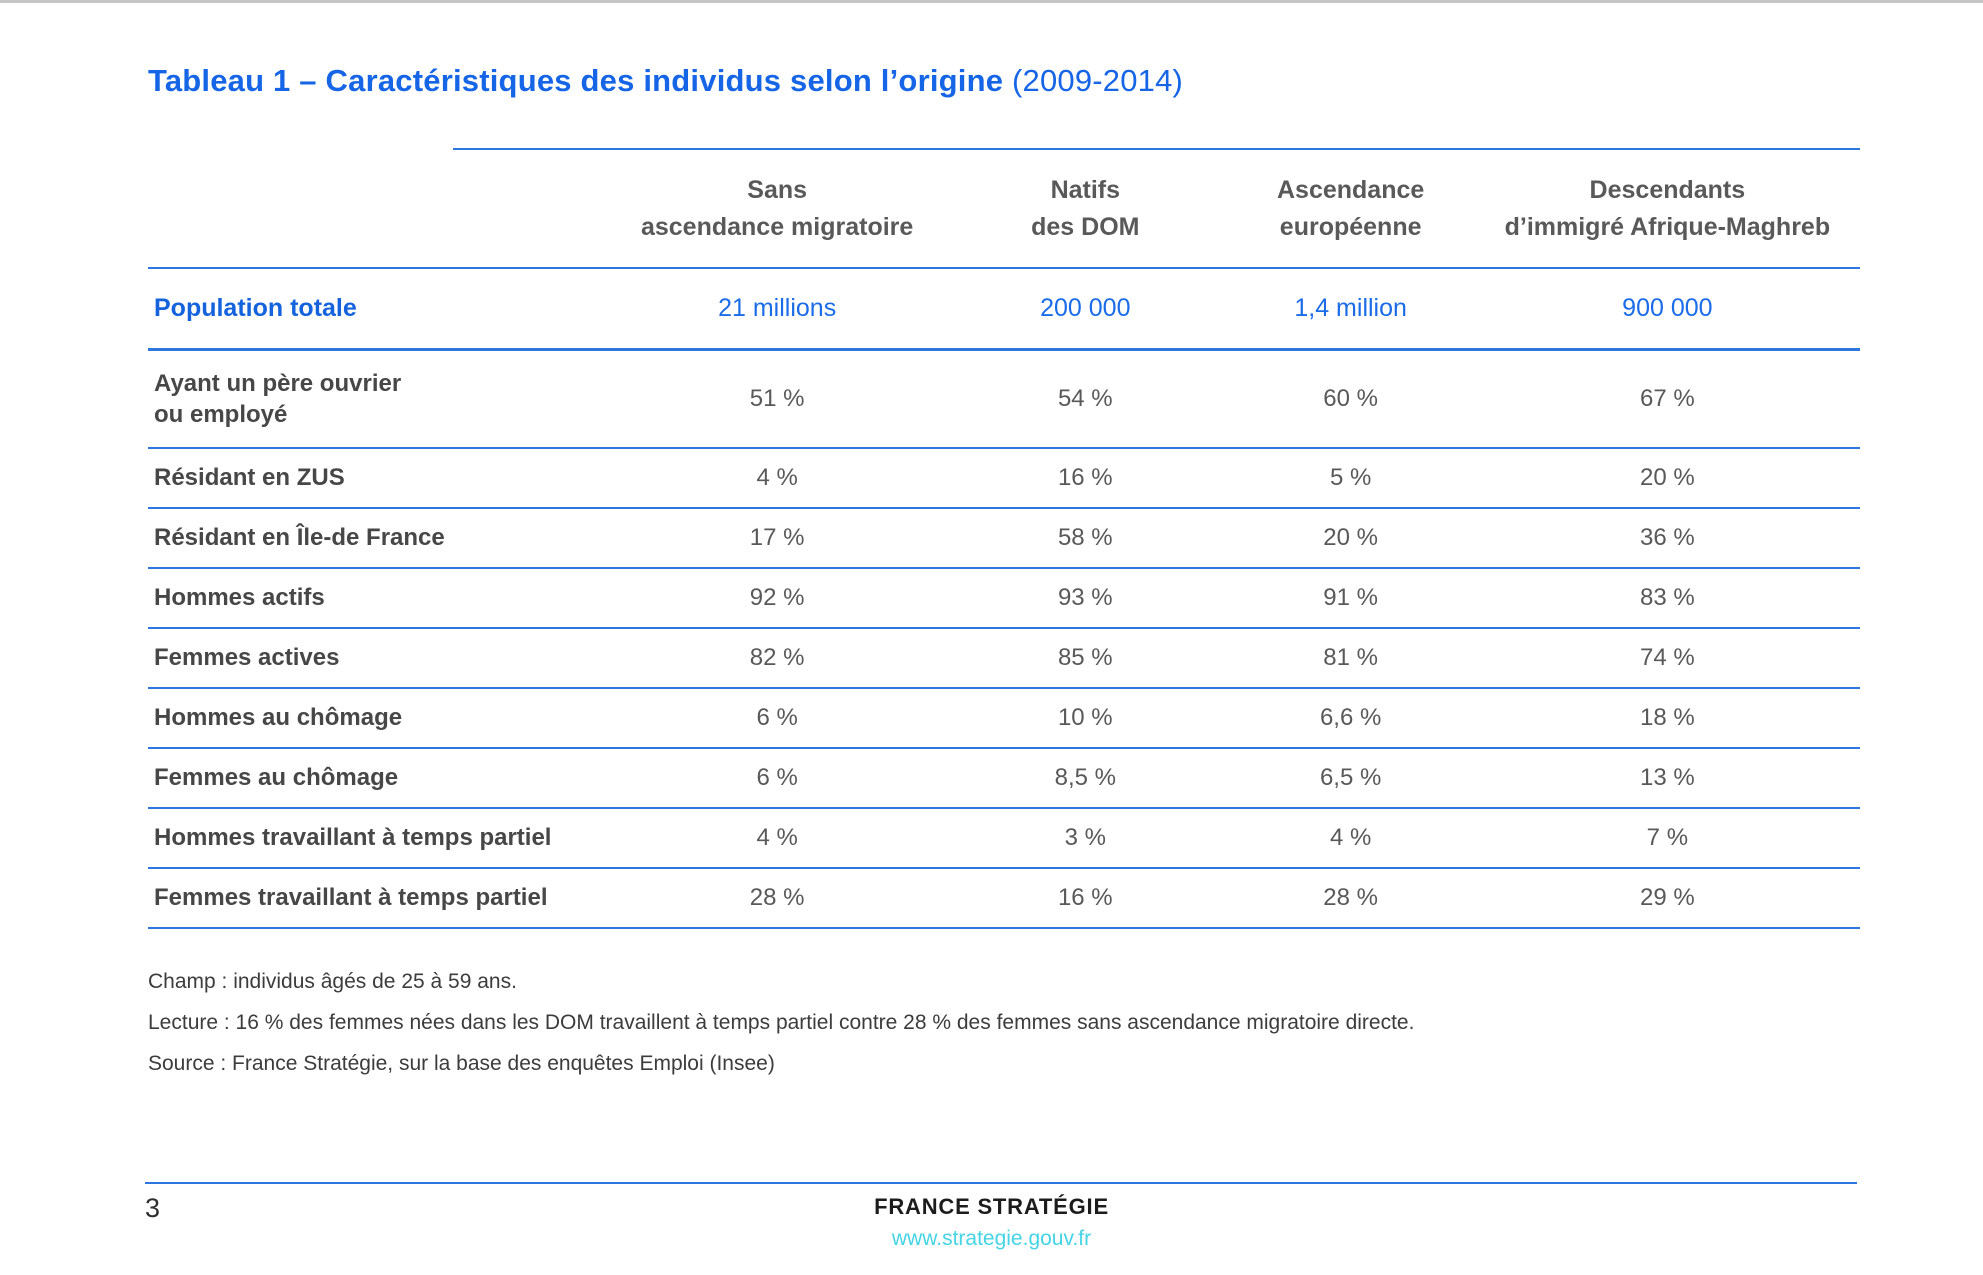 The width and height of the screenshot is (1983, 1275). Describe the element at coordinates (777, 537) in the screenshot. I see `cell-value: 17 %` at that location.